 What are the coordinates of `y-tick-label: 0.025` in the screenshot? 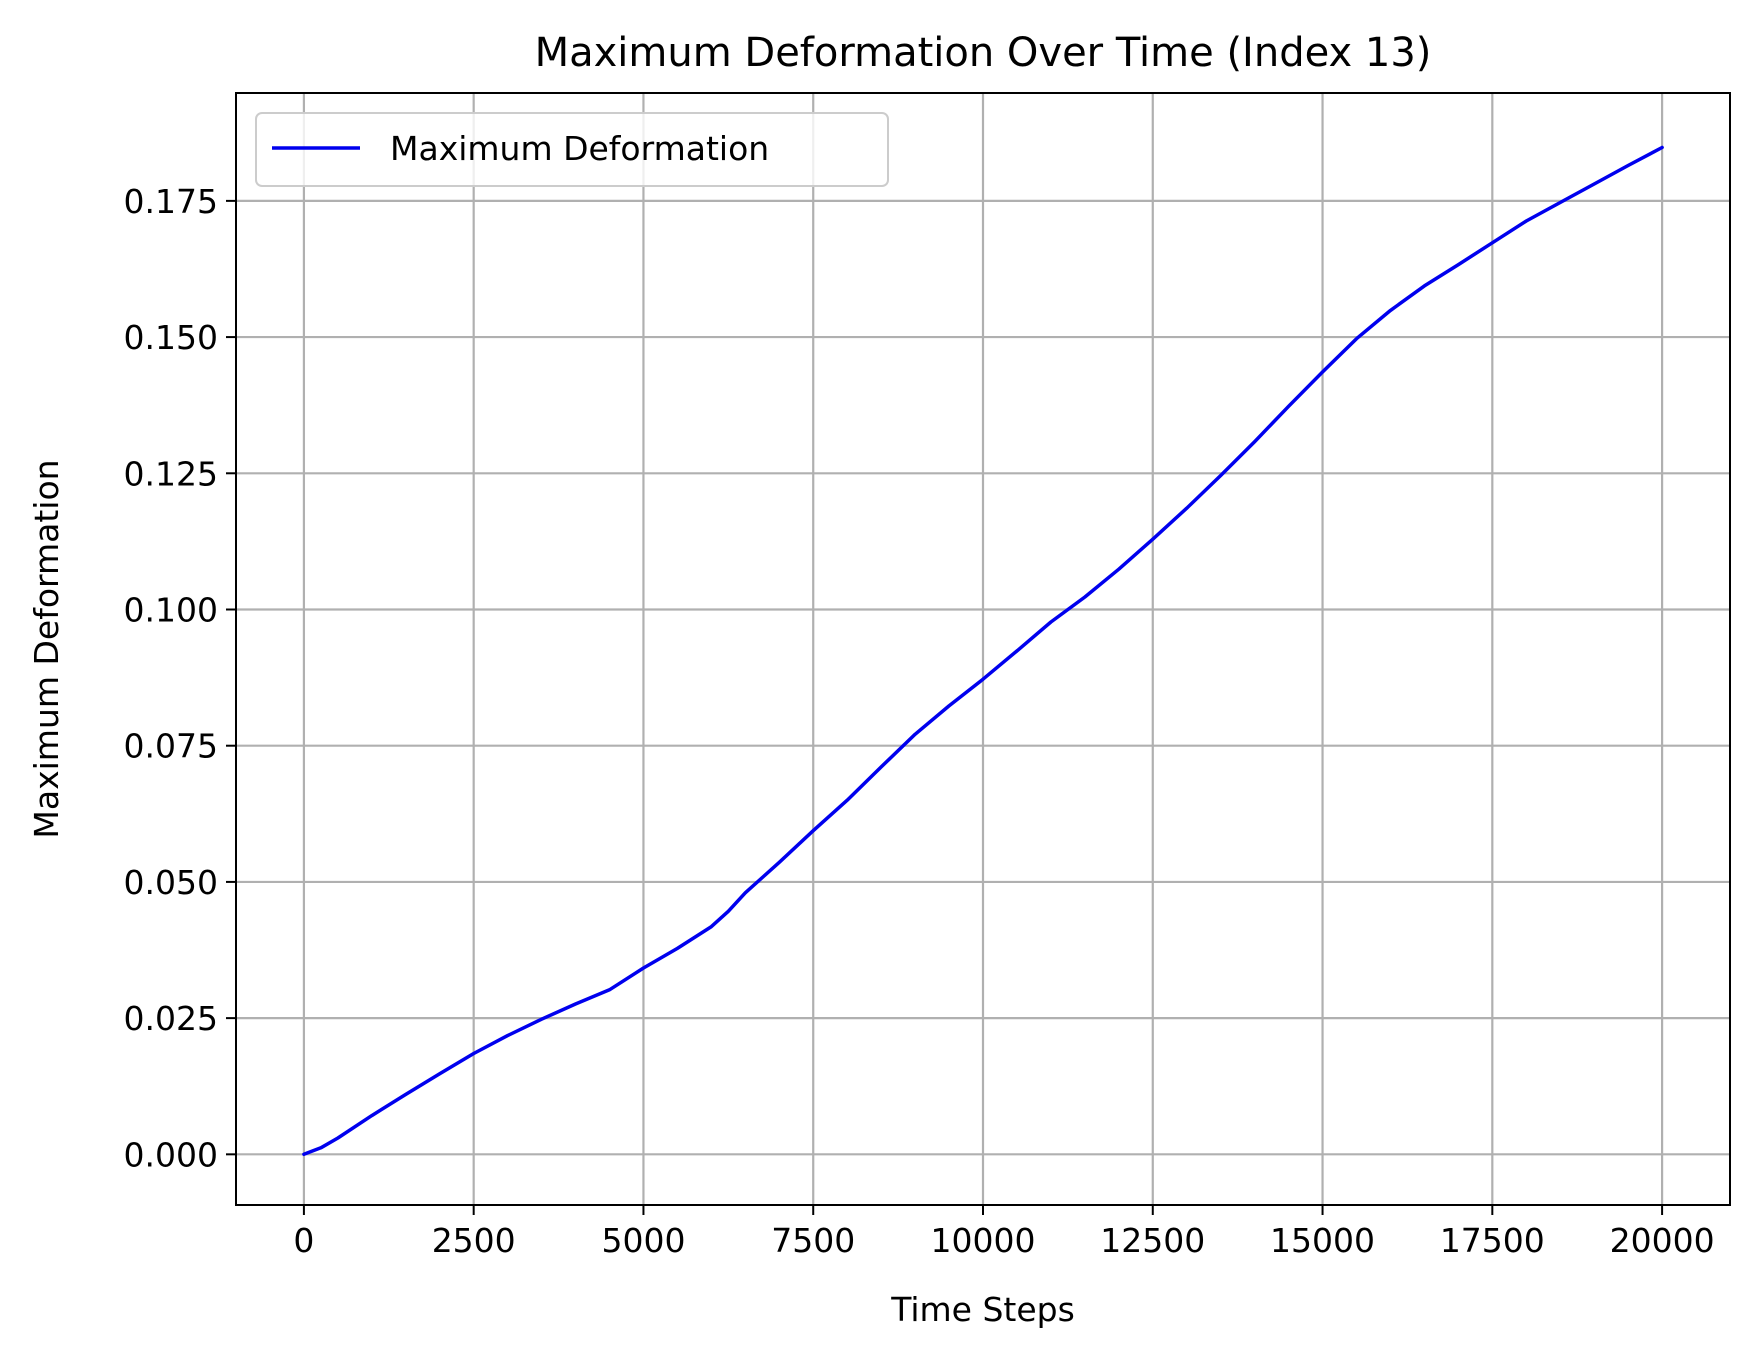 It's located at (171, 1018).